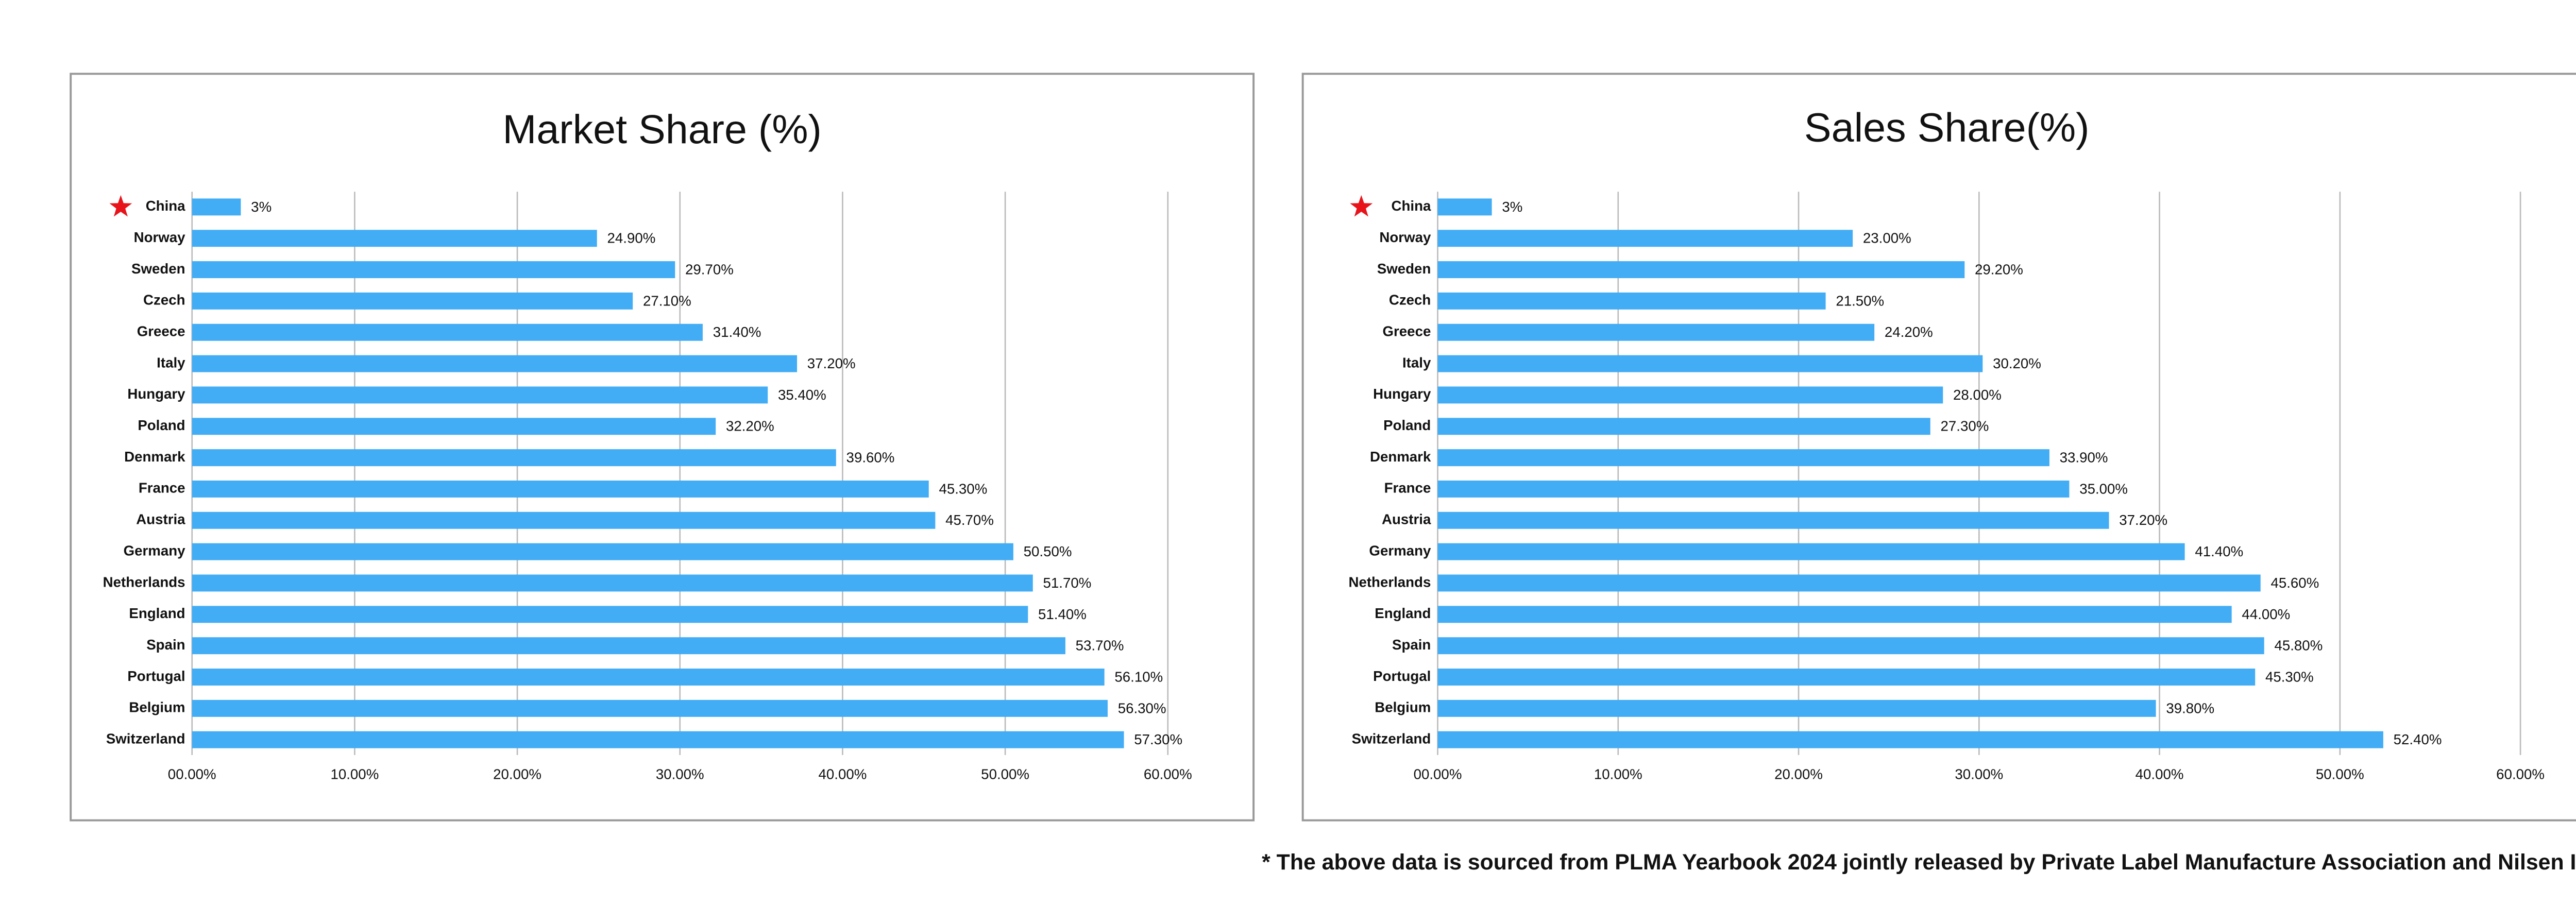 This screenshot has width=2576, height=906. What do you see at coordinates (1887, 238) in the screenshot?
I see `data-label: 23.00%` at bounding box center [1887, 238].